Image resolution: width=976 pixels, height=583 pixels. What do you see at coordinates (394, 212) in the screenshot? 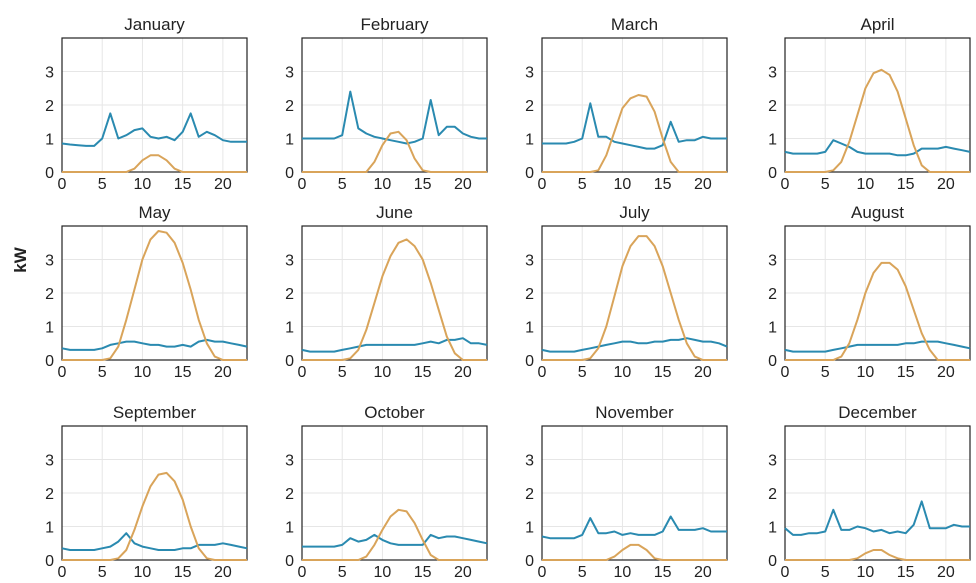
I see `panel-title: June` at bounding box center [394, 212].